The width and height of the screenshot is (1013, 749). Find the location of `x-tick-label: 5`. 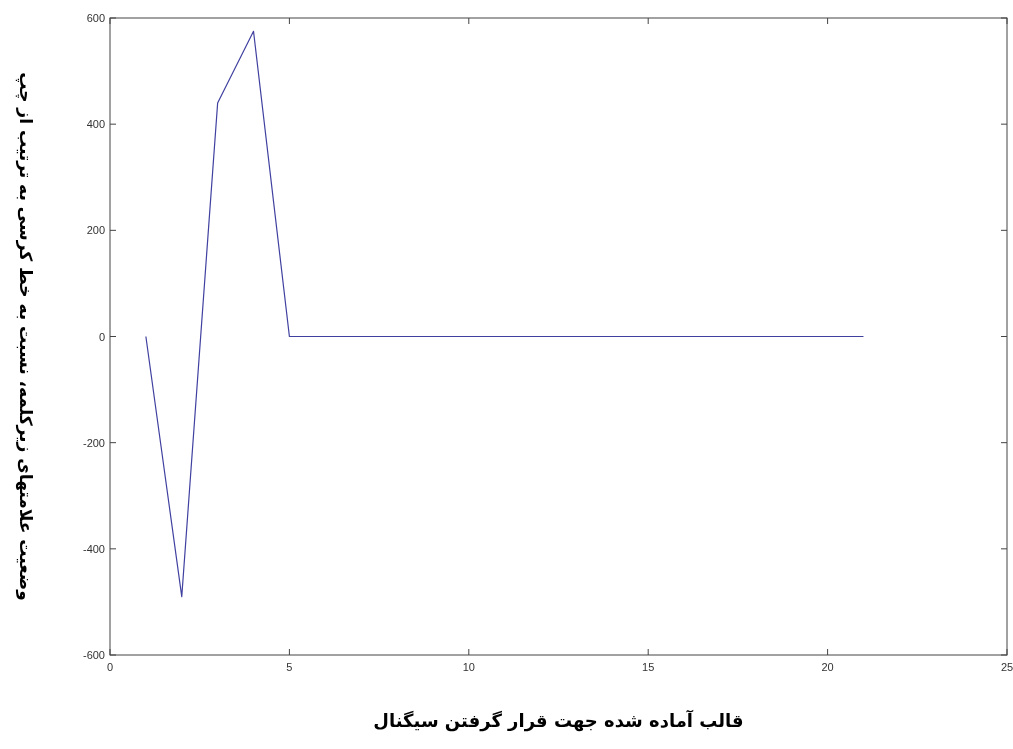

x-tick-label: 5 is located at coordinates (289, 667).